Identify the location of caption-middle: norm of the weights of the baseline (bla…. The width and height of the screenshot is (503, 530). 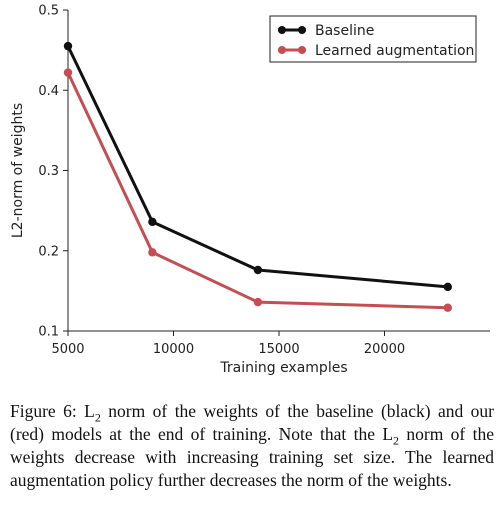
(252, 422).